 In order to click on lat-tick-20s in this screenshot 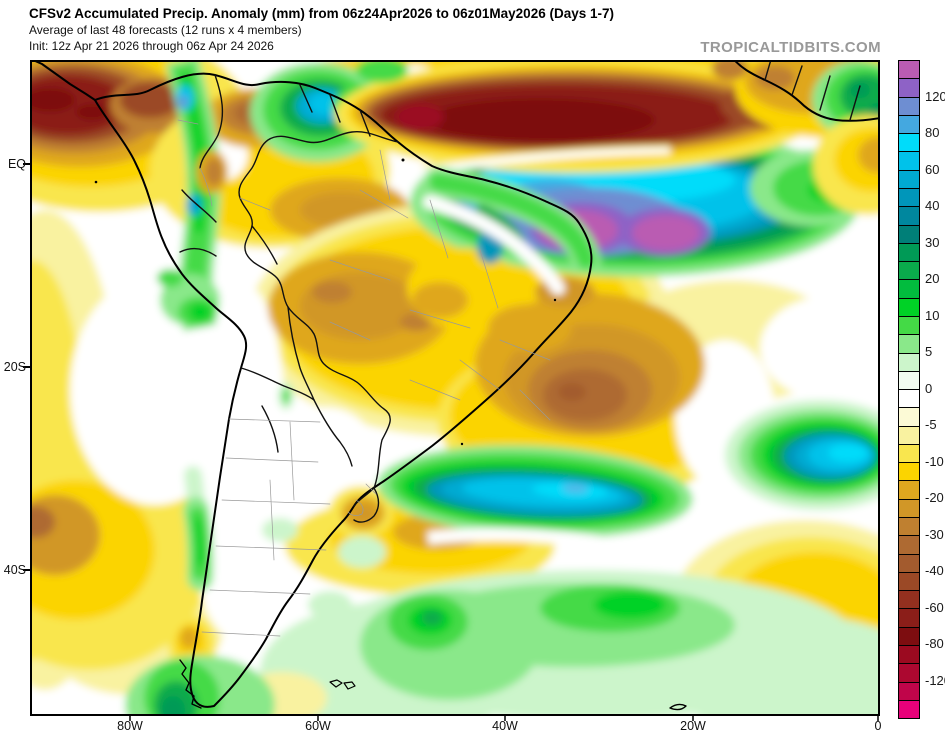, I will do `click(26, 367)`.